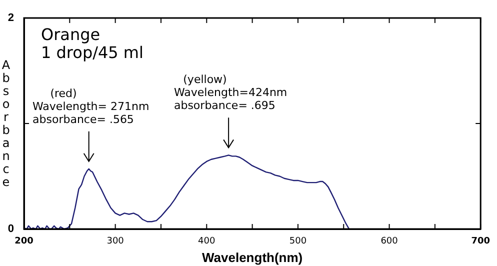 The height and width of the screenshot is (266, 497). I want to click on x-axis-title: Wavelength(nm), so click(252, 257).